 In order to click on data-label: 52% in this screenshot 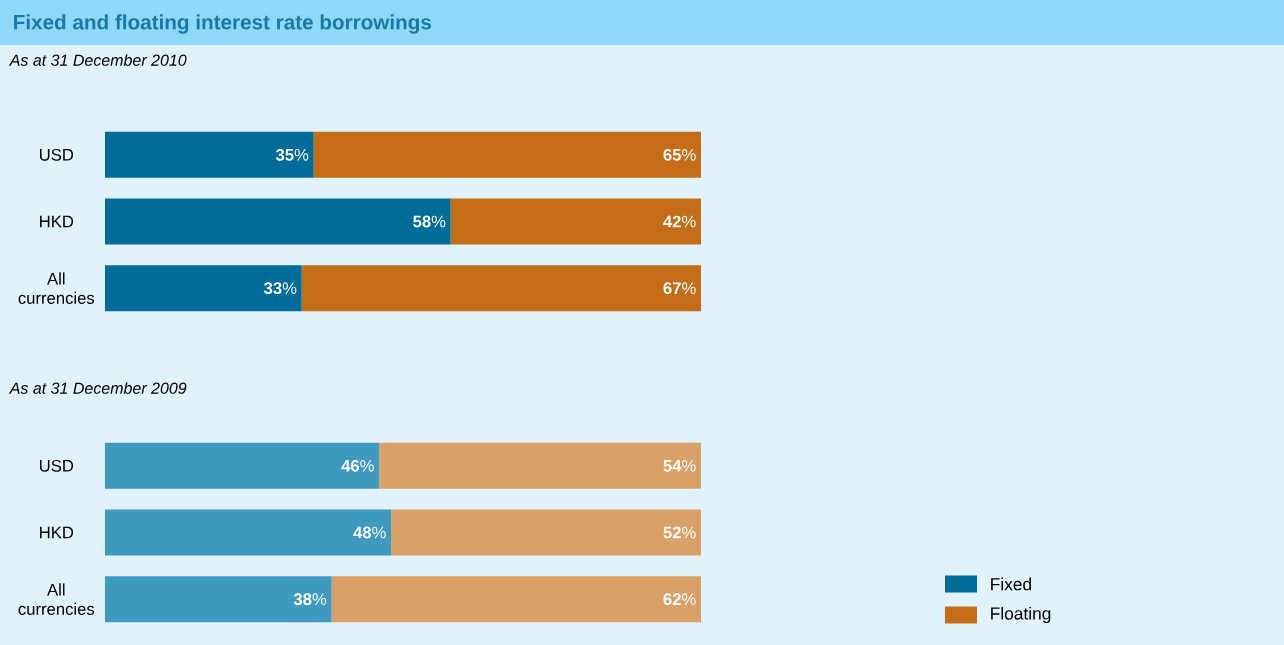, I will do `click(679, 532)`.